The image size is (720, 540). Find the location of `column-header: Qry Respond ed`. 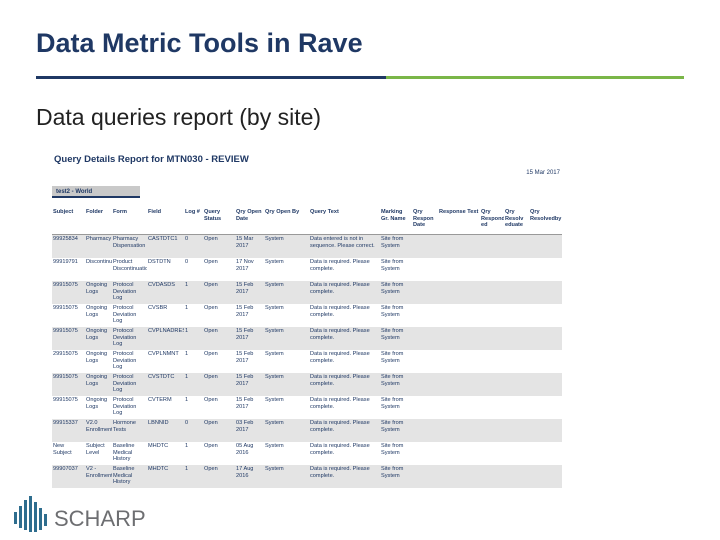

column-header: Qry Respond ed is located at coordinates (492, 221).